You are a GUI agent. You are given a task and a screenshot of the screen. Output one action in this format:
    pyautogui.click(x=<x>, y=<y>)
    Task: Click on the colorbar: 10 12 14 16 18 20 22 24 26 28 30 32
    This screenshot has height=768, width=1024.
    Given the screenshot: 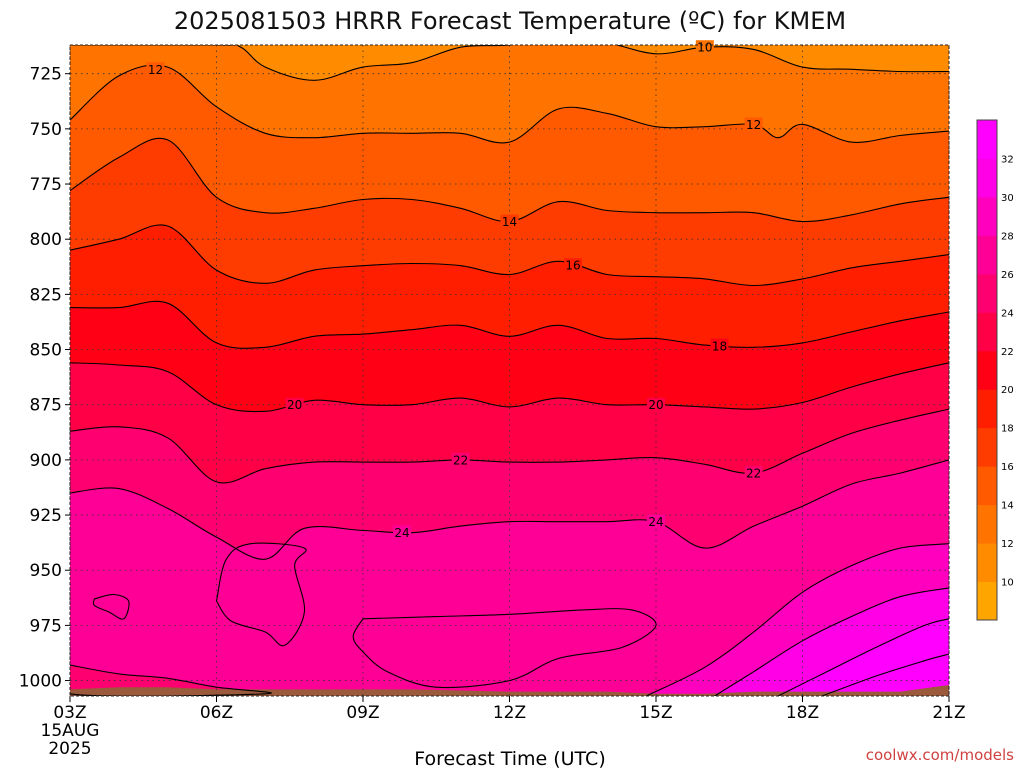 What is the action you would take?
    pyautogui.click(x=995, y=370)
    